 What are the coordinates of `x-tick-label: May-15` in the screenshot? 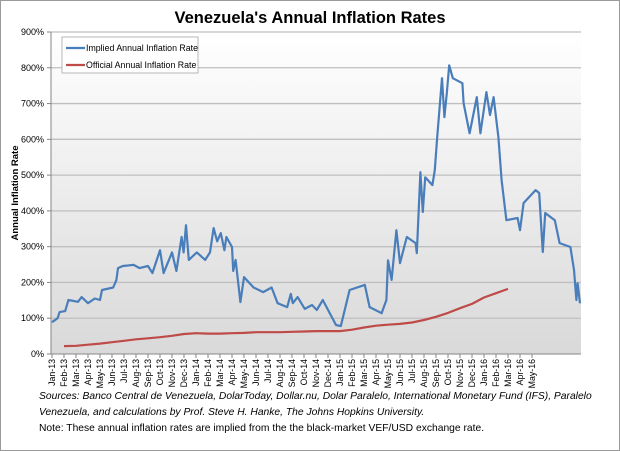 It's located at (388, 373).